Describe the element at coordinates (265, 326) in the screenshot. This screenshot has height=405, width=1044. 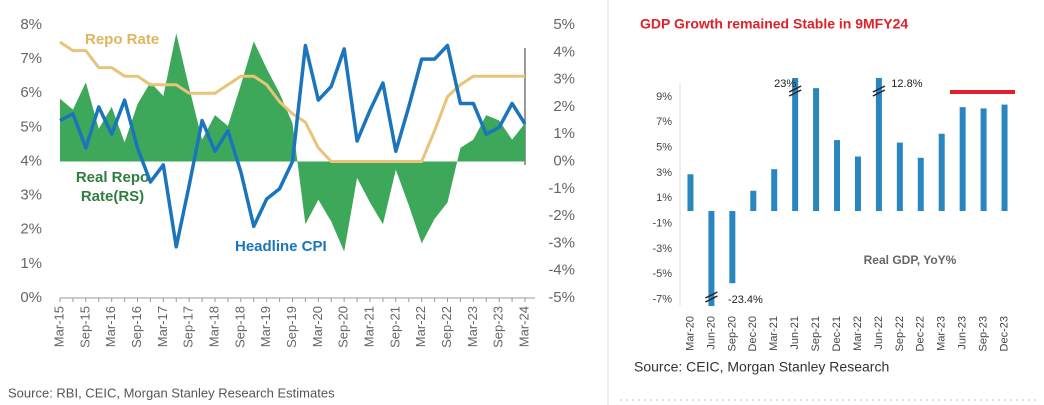
I see `x-tick-label: Mar-19` at that location.